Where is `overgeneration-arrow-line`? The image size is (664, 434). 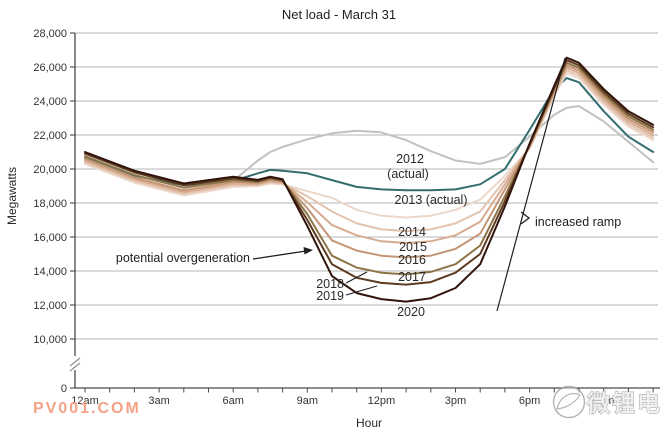
overgeneration-arrow-line is located at coordinates (279, 255).